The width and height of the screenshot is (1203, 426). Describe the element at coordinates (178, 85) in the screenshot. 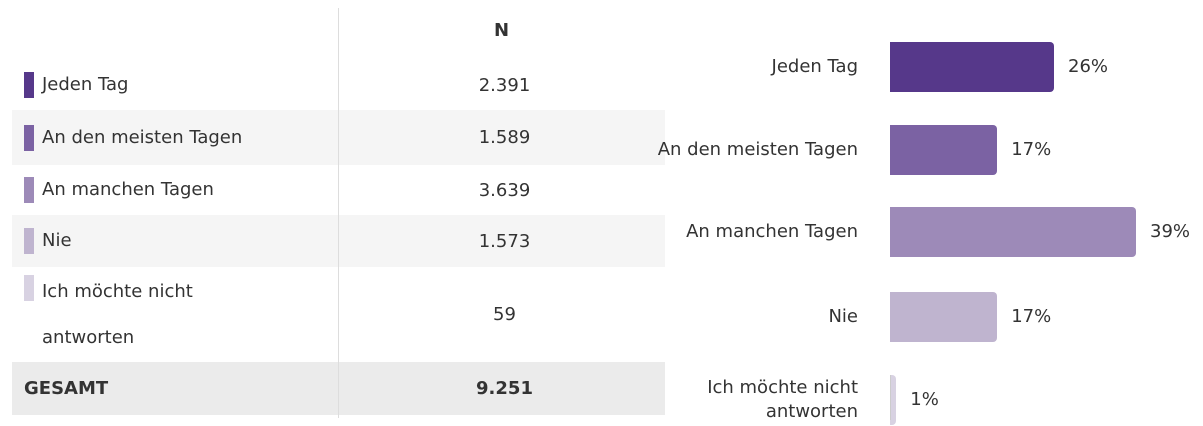

I see `row-label-cell: Jeden Tag` at that location.